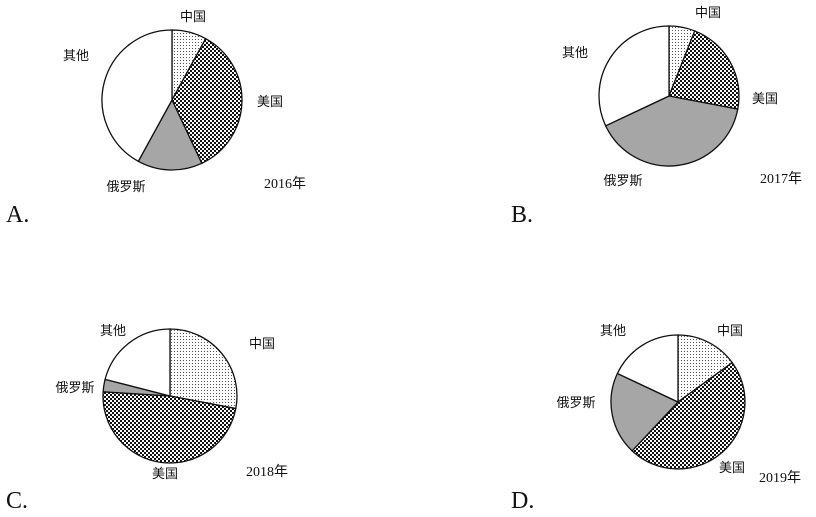 Image resolution: width=816 pixels, height=517 pixels. I want to click on label-other-b: 其他, so click(575, 53).